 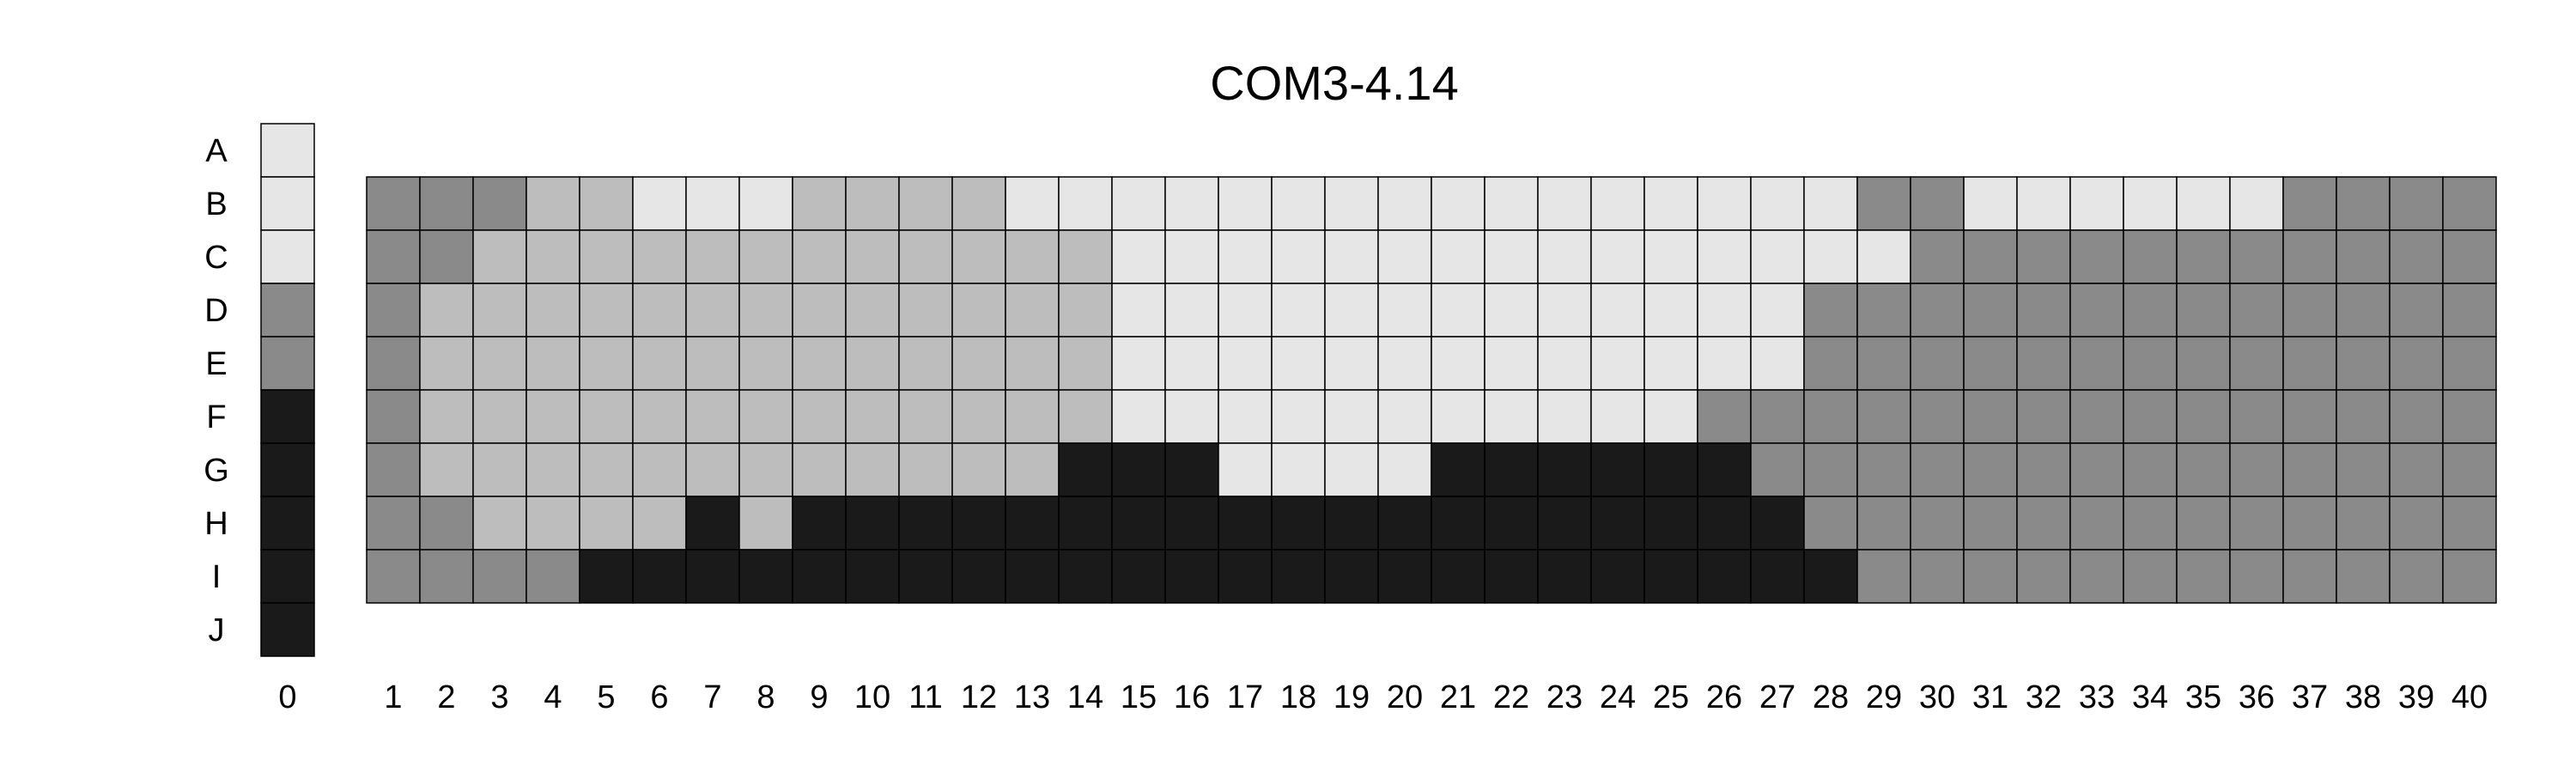 What do you see at coordinates (659, 697) in the screenshot?
I see `column-label-6: 6` at bounding box center [659, 697].